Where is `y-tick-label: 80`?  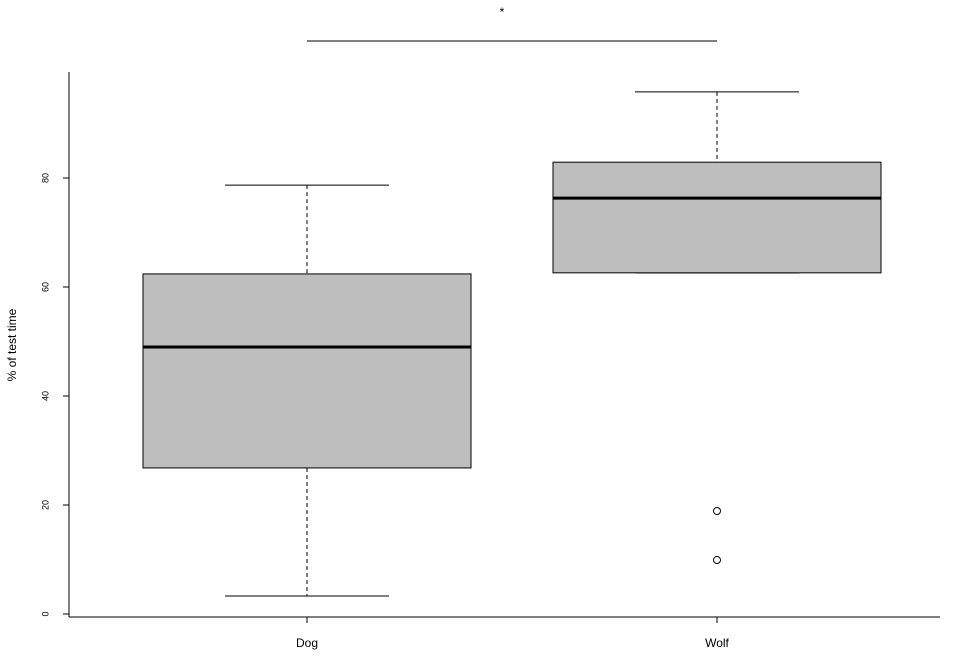 y-tick-label: 80 is located at coordinates (45, 178).